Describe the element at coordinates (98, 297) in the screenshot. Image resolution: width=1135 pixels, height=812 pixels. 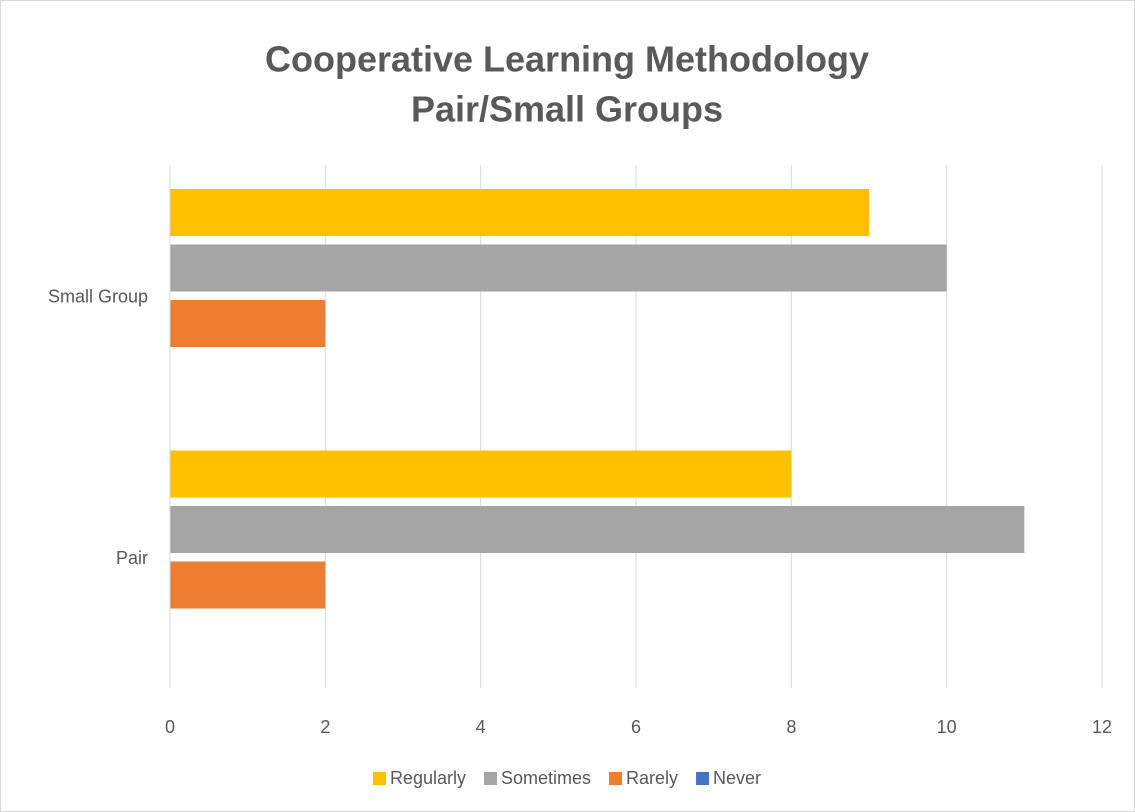
I see `y-tick-label: Small Group` at that location.